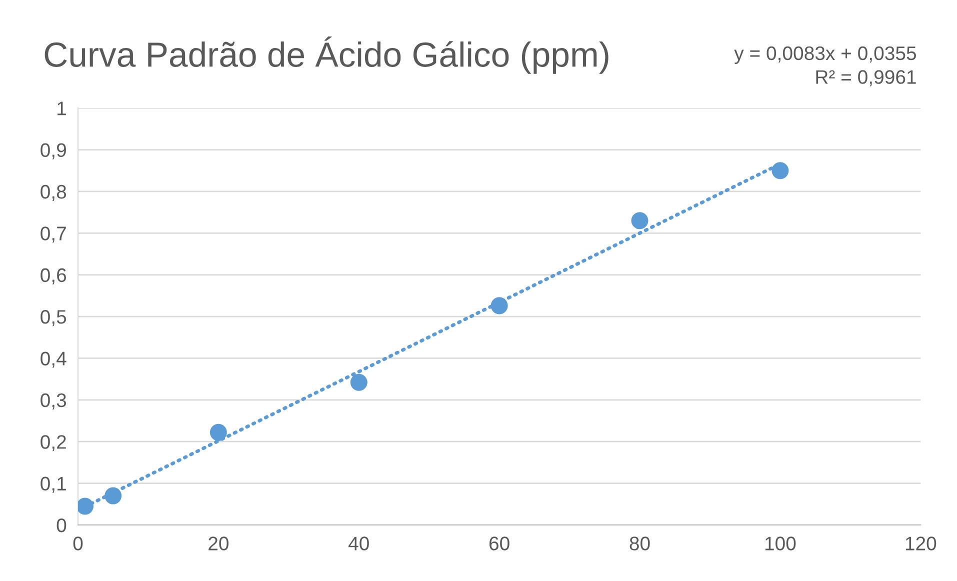 The height and width of the screenshot is (581, 957). What do you see at coordinates (61, 525) in the screenshot?
I see `y-tick-label: 0` at bounding box center [61, 525].